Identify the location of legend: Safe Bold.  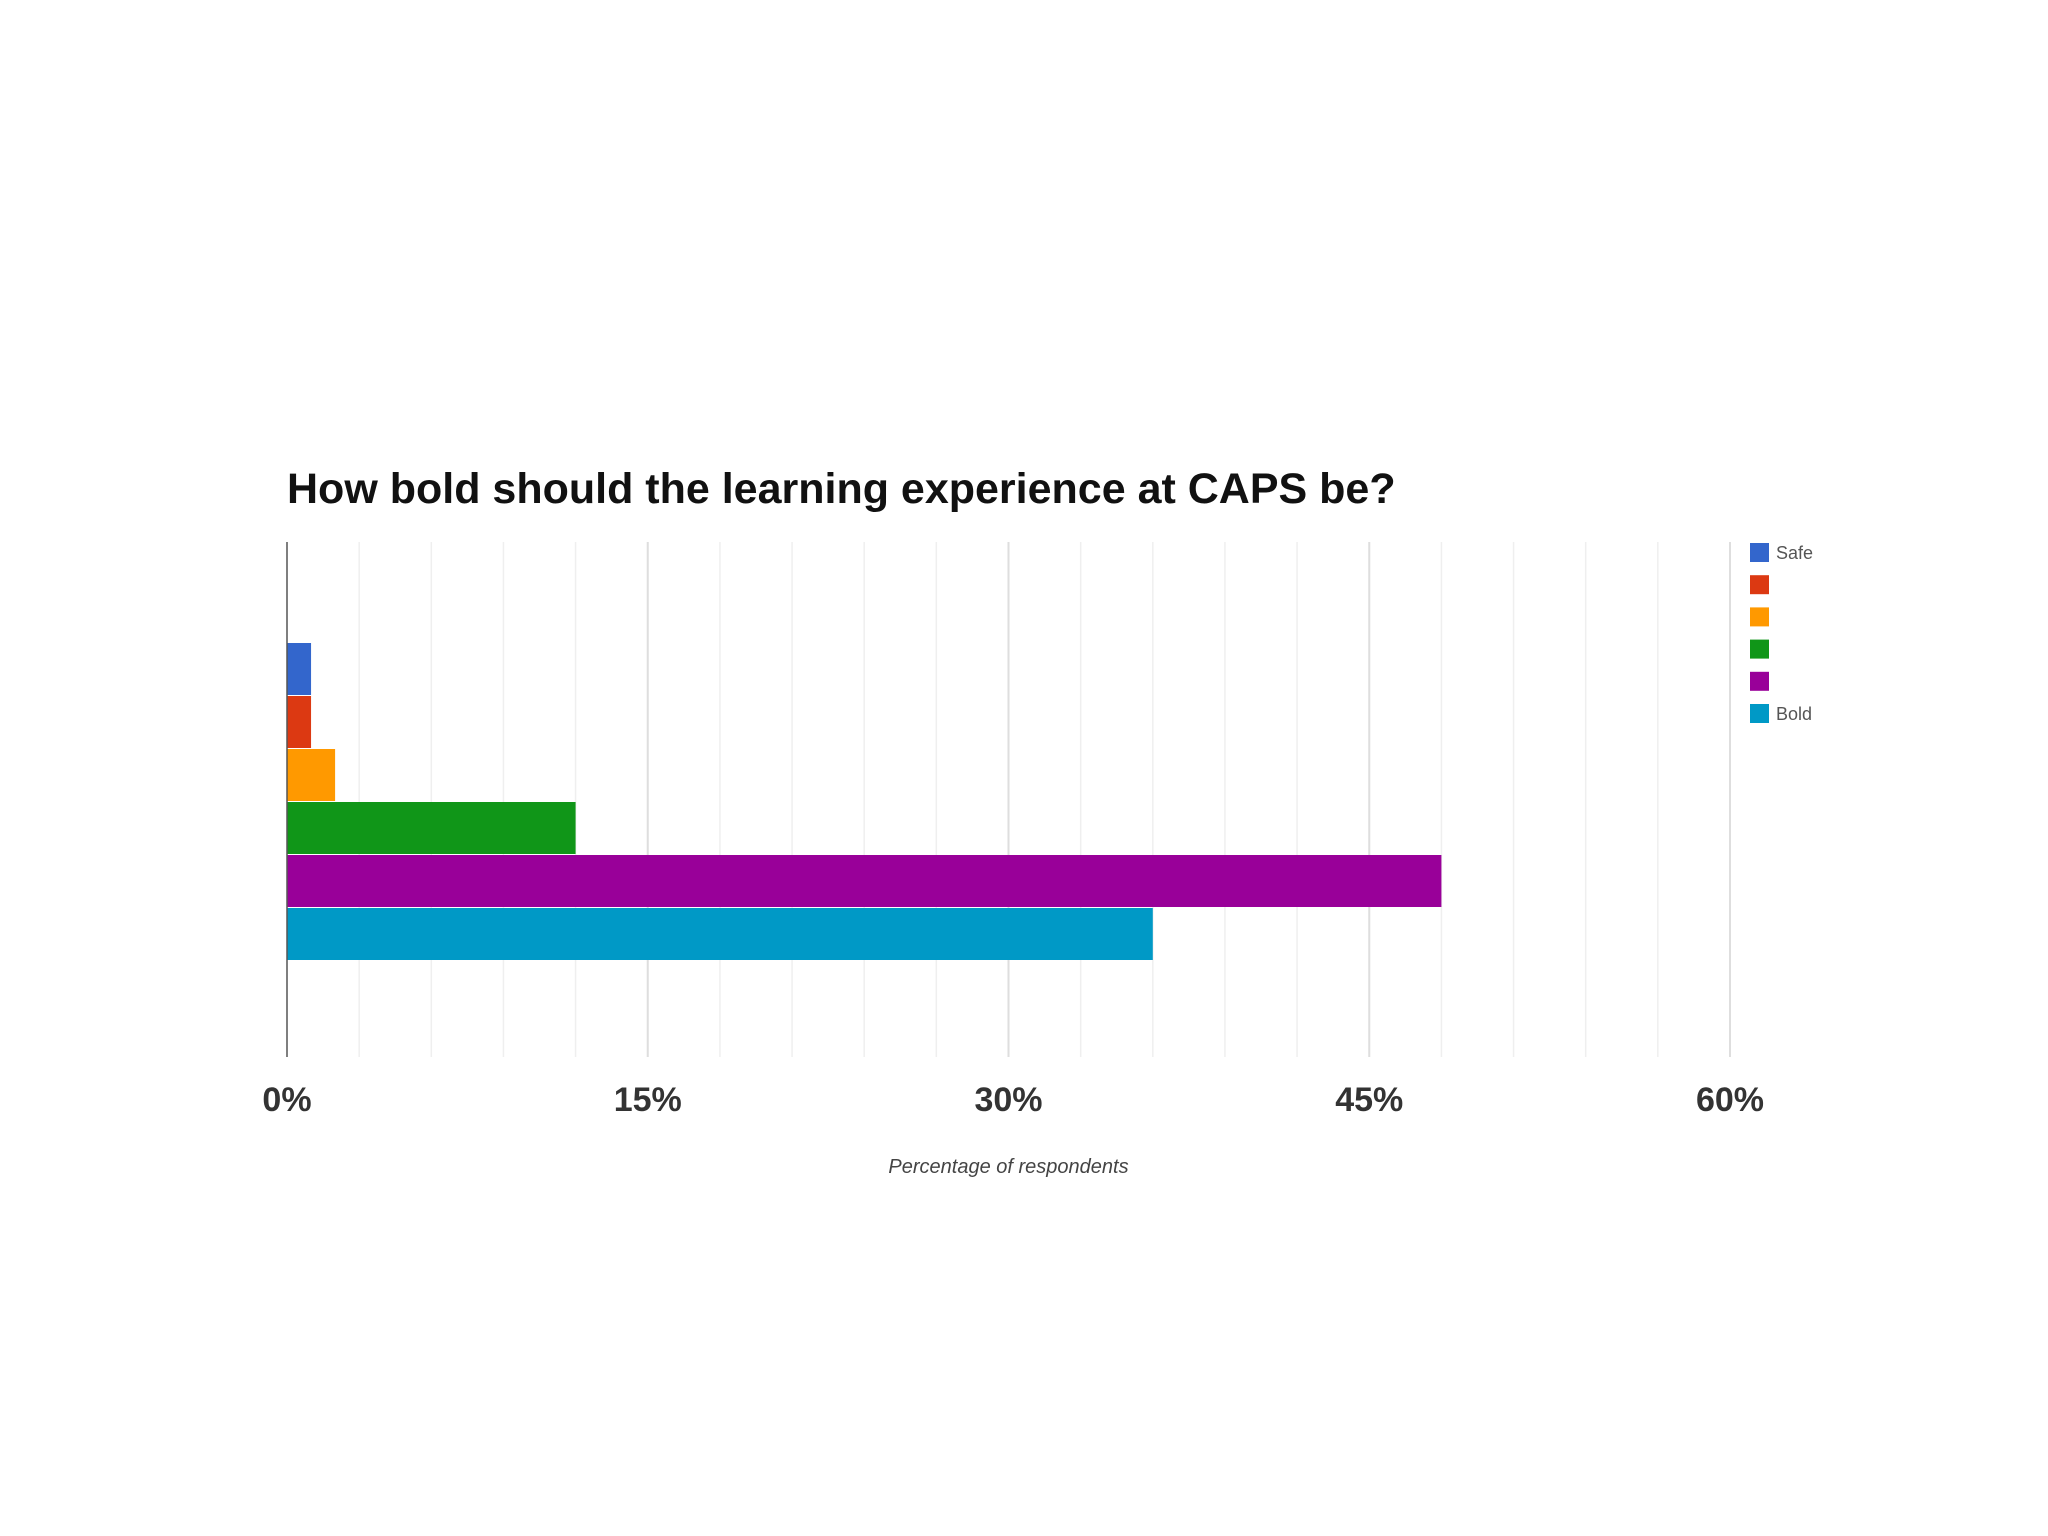
(1781, 633).